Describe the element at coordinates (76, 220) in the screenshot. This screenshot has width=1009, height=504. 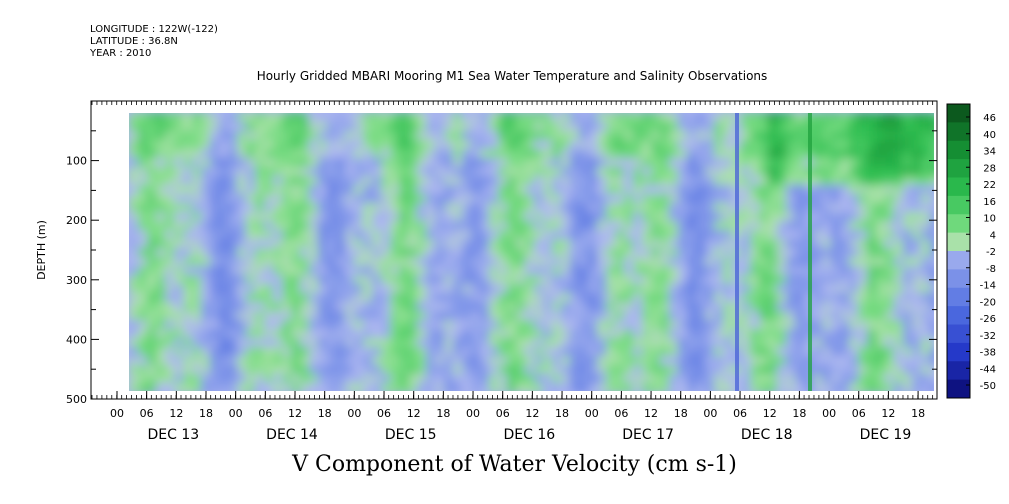
I see `y-tick-label: 200` at that location.